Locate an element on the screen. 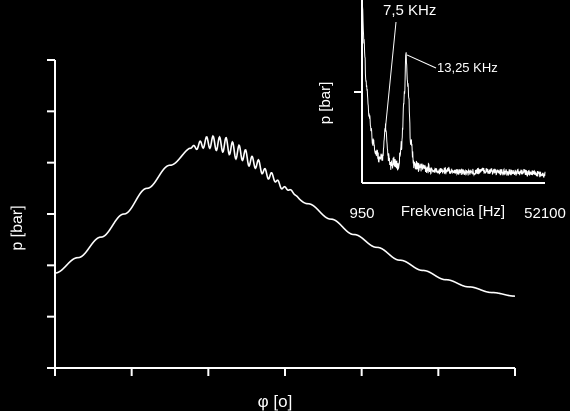  annotation-leader-13-25khz is located at coordinates (421, 61).